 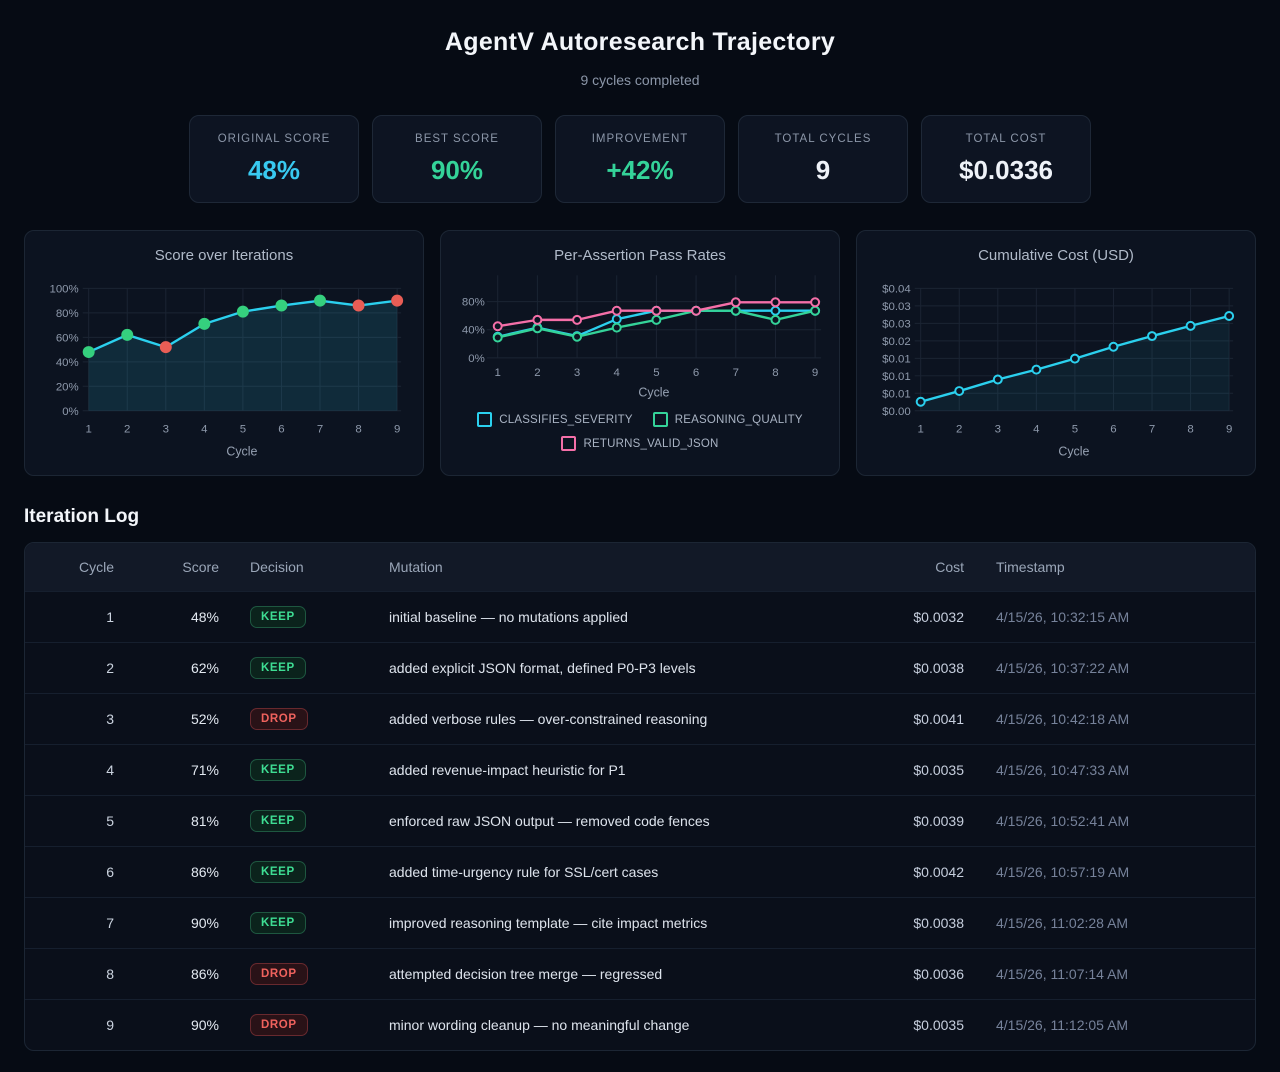 What do you see at coordinates (1110, 719) in the screenshot?
I see `cell-timestamp: 4/15/26, 10:42:18 AM` at bounding box center [1110, 719].